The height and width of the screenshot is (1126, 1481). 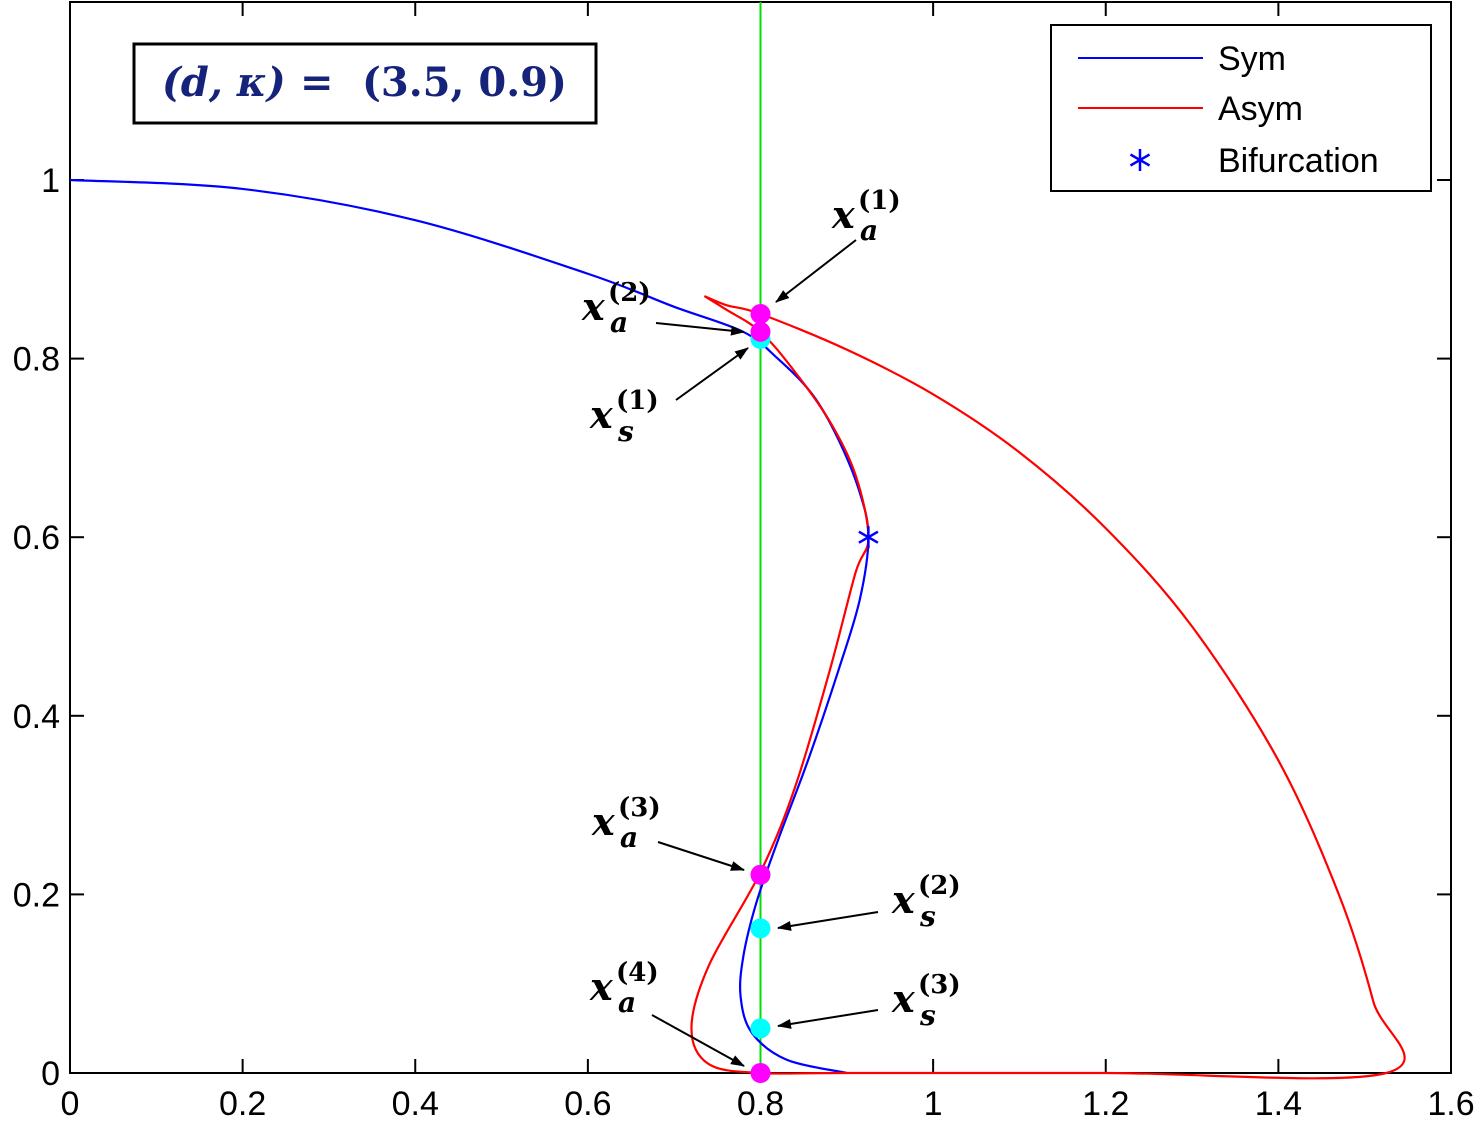 I want to click on parameter-box: (d, κ) = (3.5, 0.9), so click(x=365, y=83).